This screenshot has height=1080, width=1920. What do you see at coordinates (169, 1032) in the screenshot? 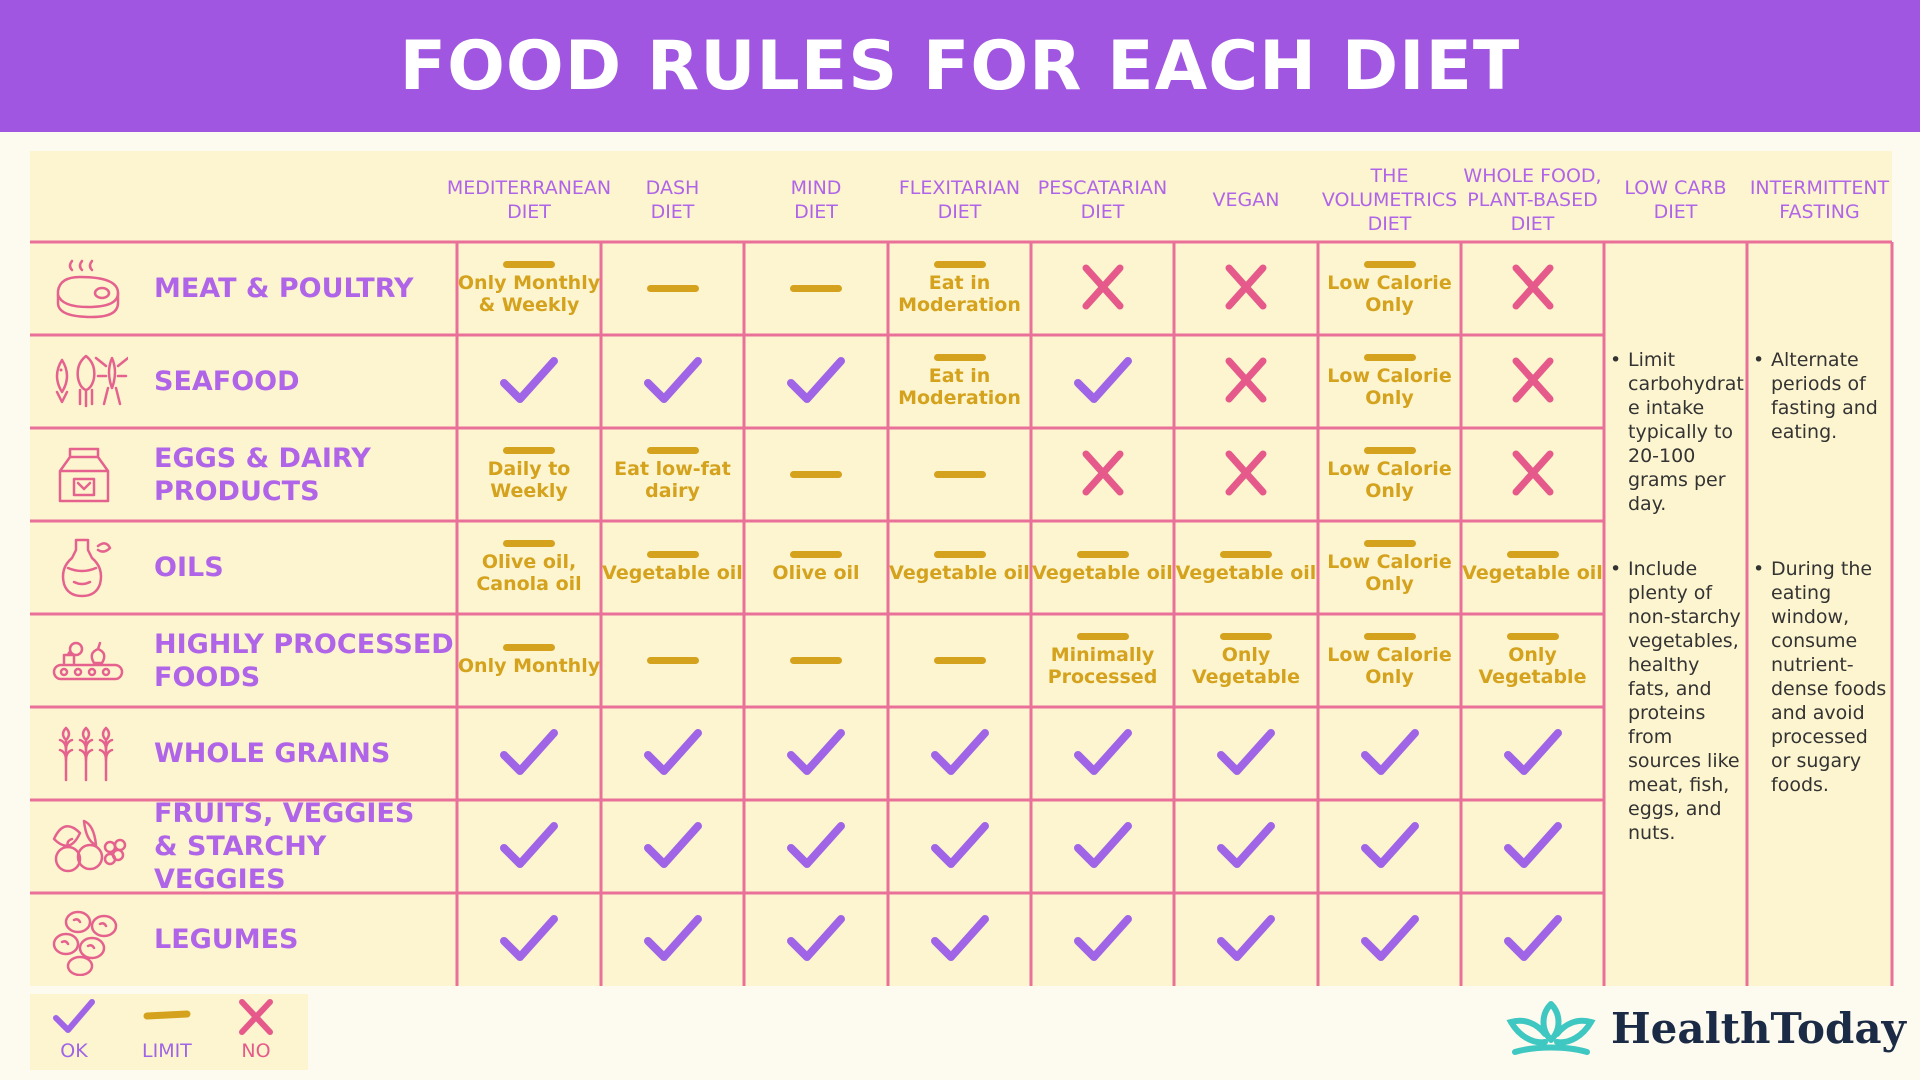
I see `legend: OK LIMIT NO` at bounding box center [169, 1032].